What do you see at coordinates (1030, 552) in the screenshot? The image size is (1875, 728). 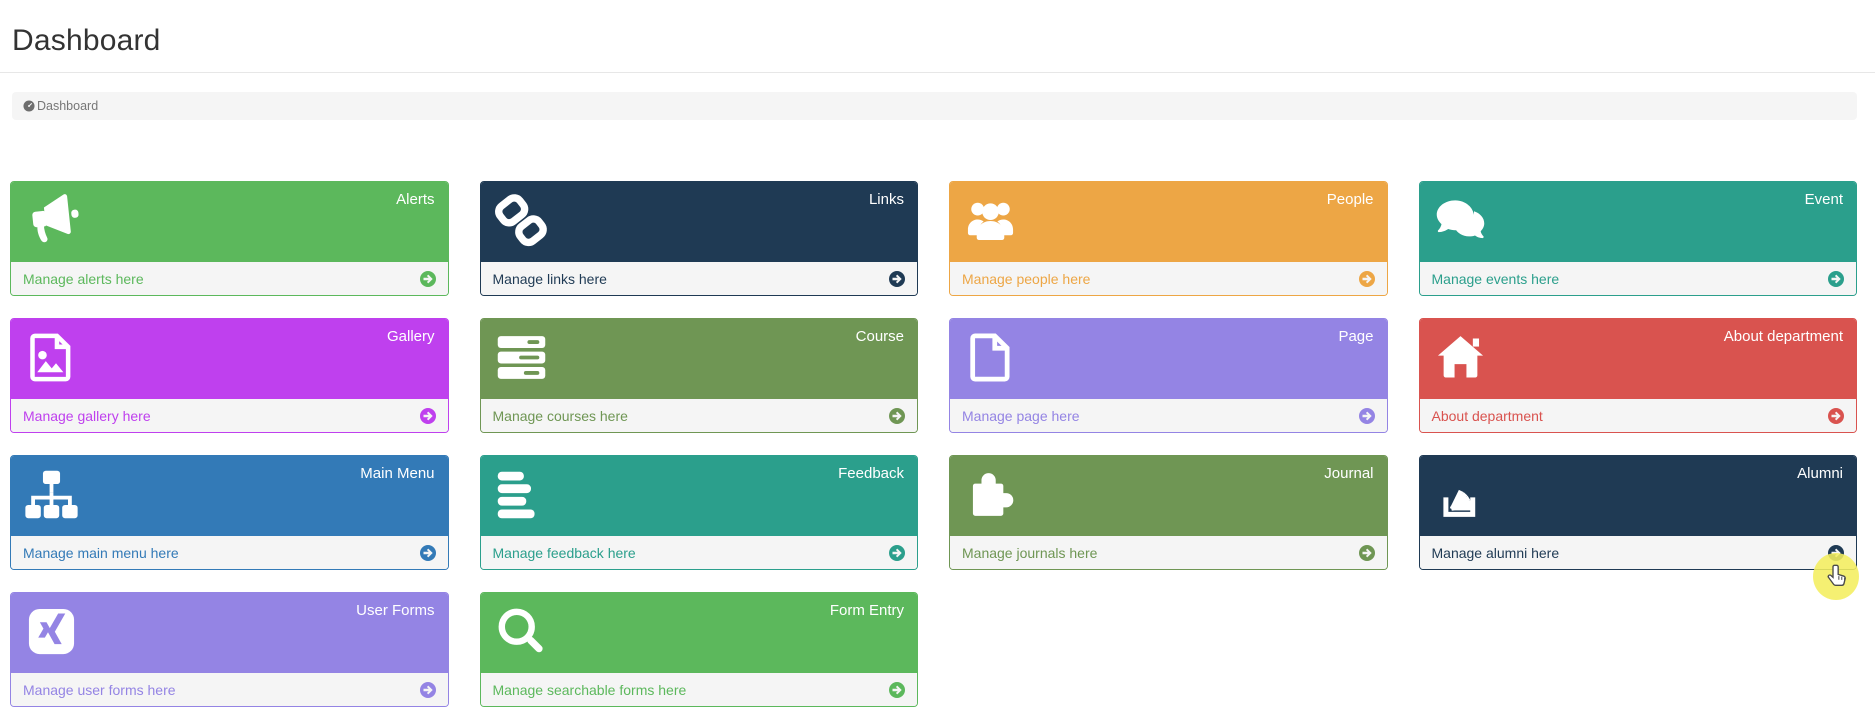 I see `tile-footer-label: Manage journals here` at bounding box center [1030, 552].